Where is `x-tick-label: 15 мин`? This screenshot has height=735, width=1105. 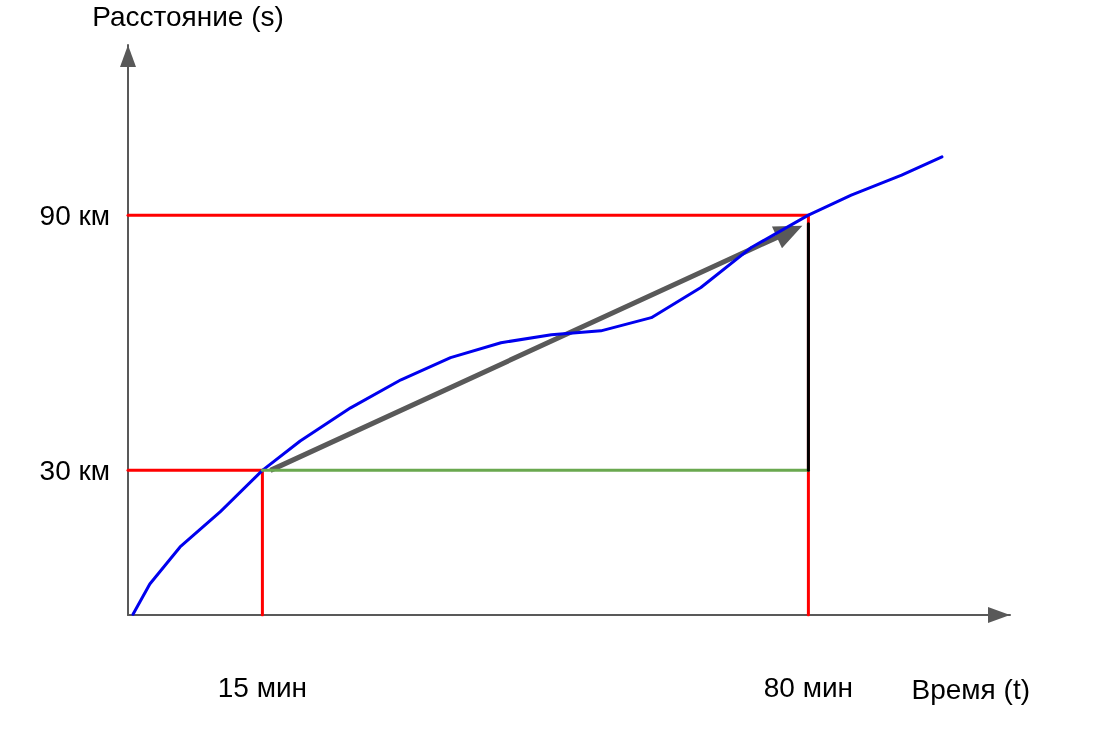 x-tick-label: 15 мин is located at coordinates (262, 687).